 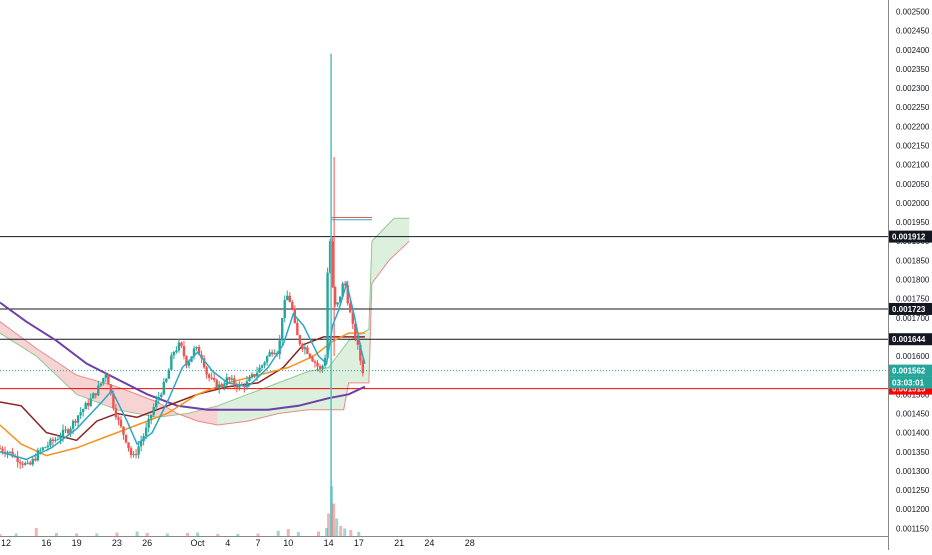 What do you see at coordinates (913, 394) in the screenshot?
I see `y-tick-label: 0.001500` at bounding box center [913, 394].